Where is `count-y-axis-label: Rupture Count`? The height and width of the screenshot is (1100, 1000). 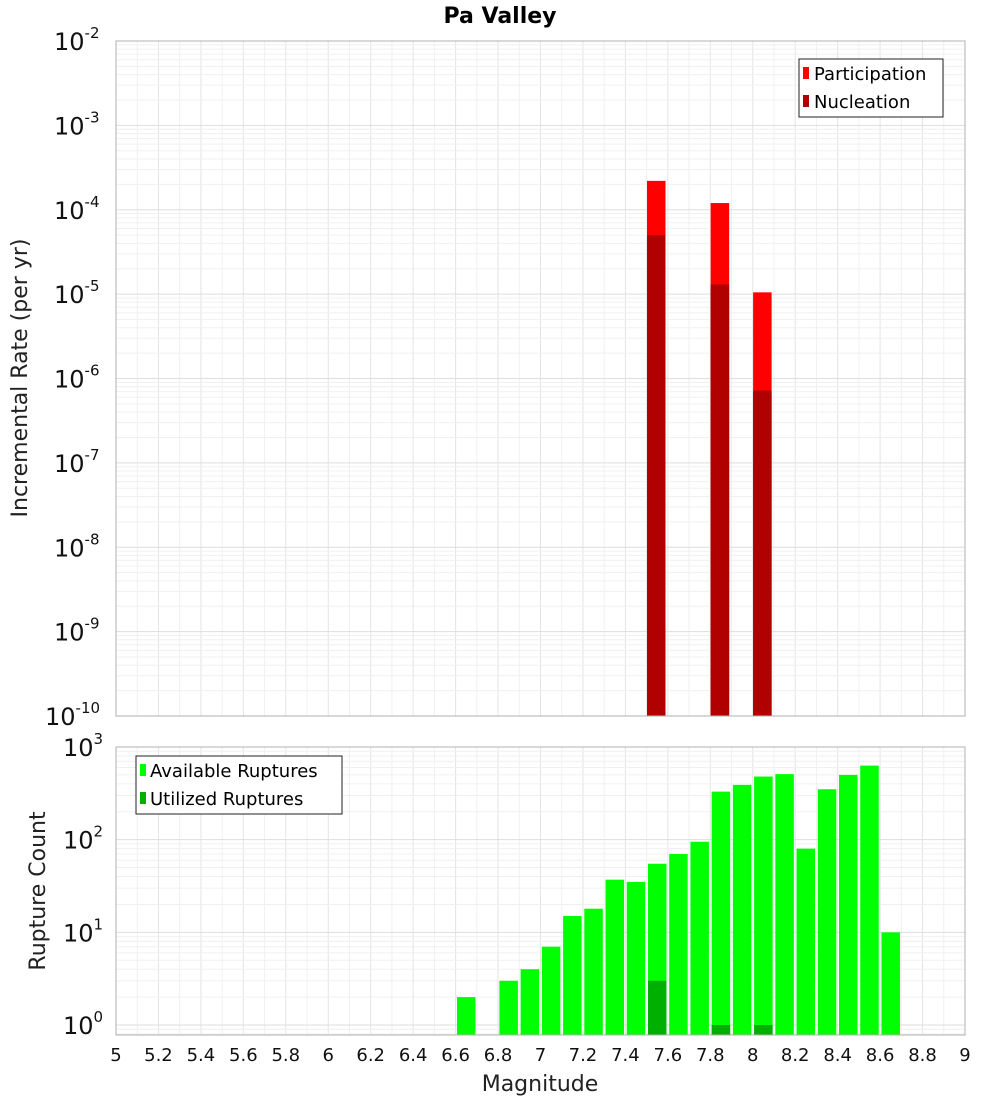 count-y-axis-label: Rupture Count is located at coordinates (38, 891).